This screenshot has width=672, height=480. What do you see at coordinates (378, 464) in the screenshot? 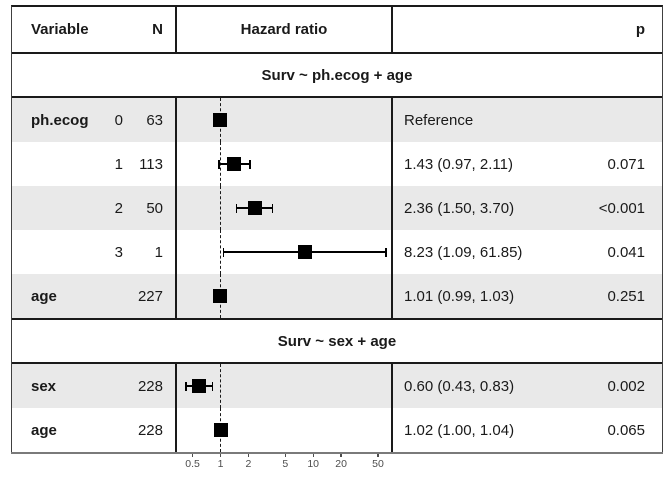
I see `x-axis-tick-label: 50` at bounding box center [378, 464].